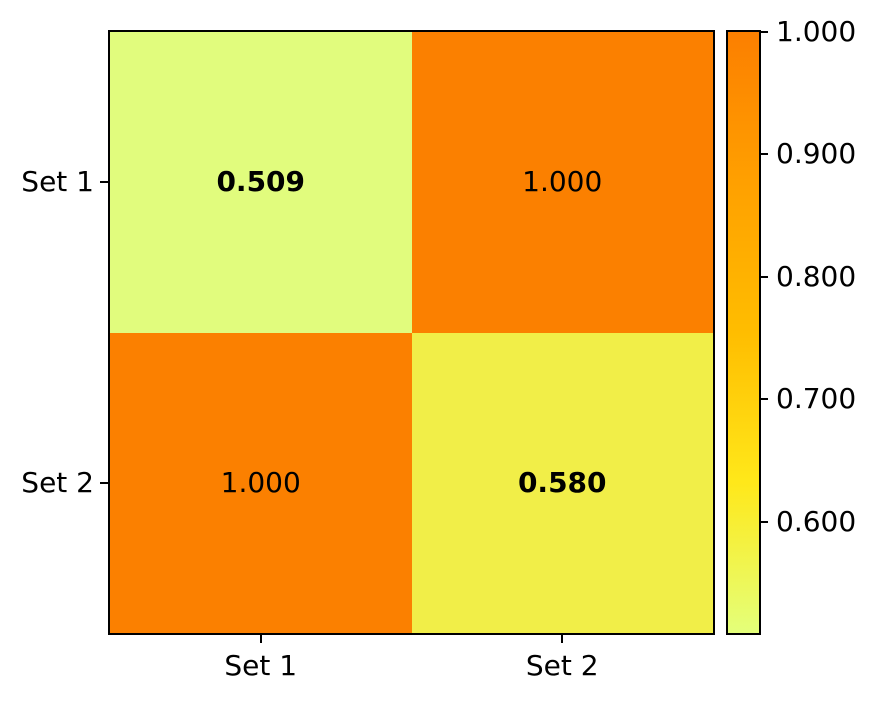  I want to click on heatmap-cell-value: 0.580, so click(562, 482).